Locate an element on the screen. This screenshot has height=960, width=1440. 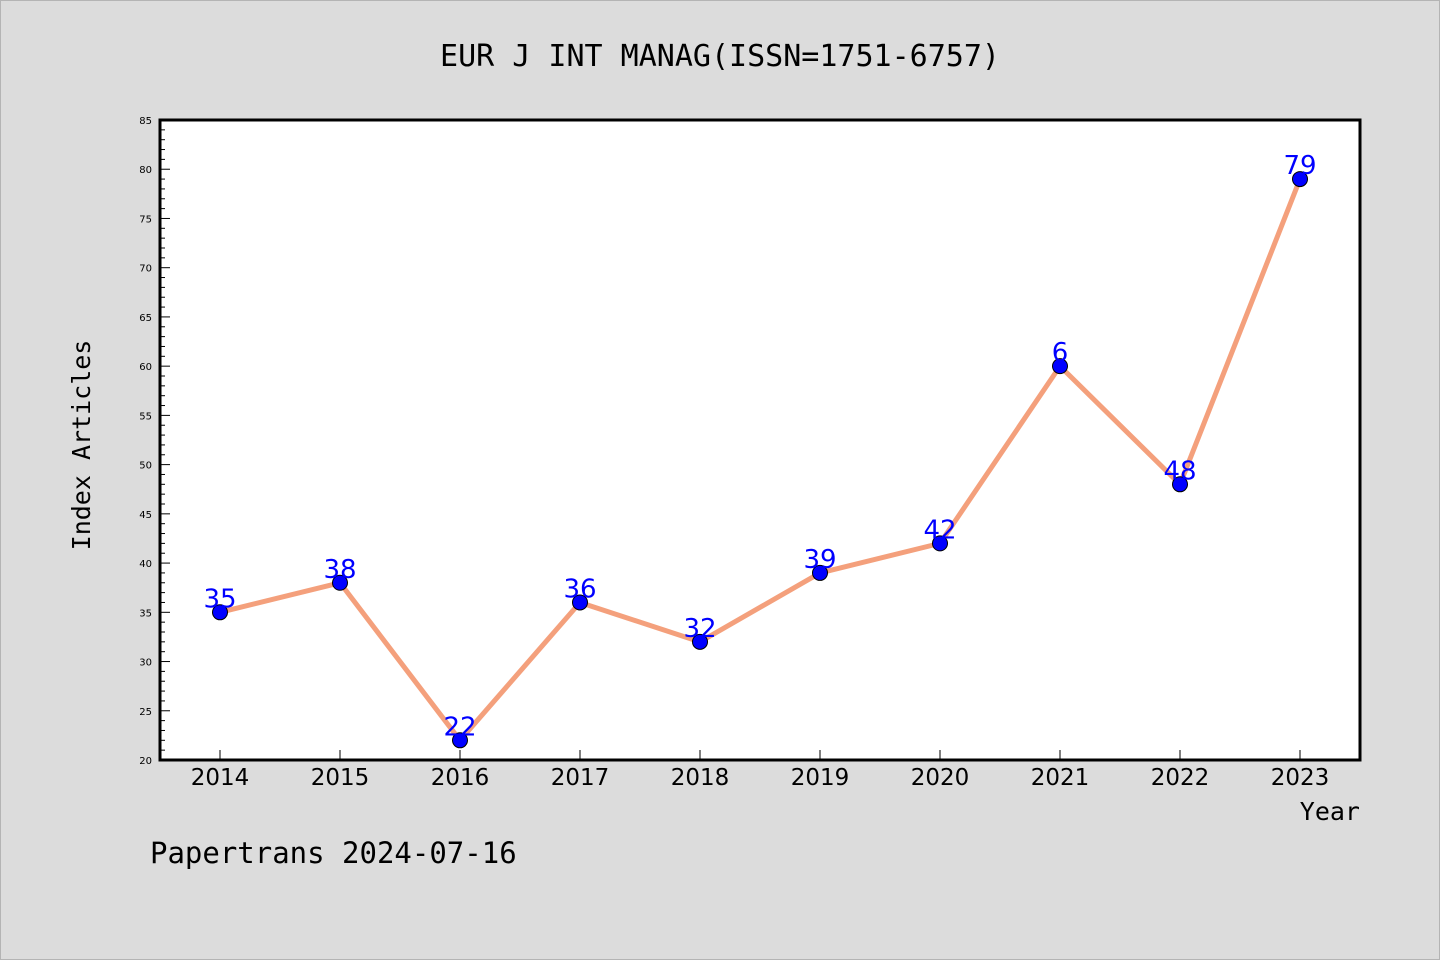
y-tick-label: 60 is located at coordinates (145, 367).